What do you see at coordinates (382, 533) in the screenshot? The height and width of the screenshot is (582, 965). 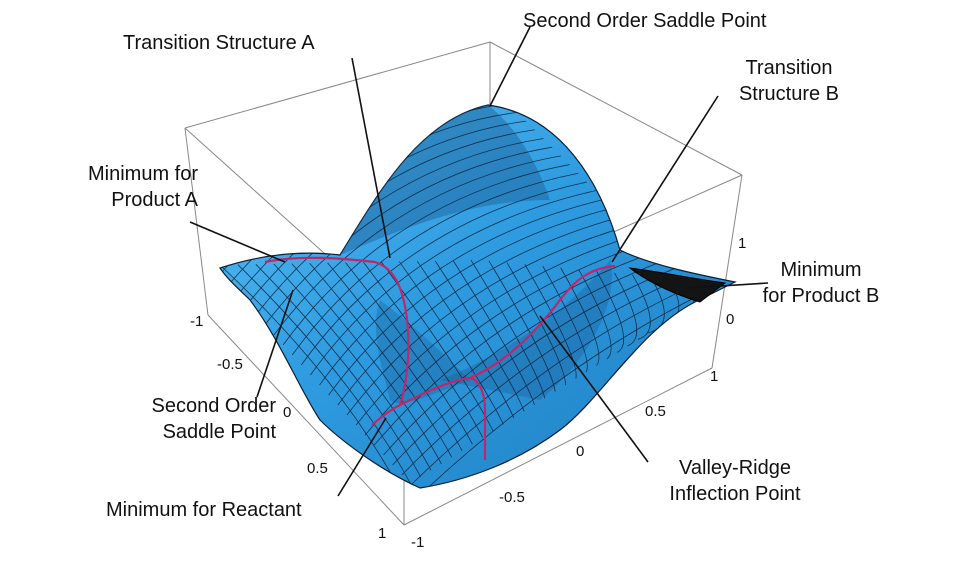 I see `tick-left-1: 1` at bounding box center [382, 533].